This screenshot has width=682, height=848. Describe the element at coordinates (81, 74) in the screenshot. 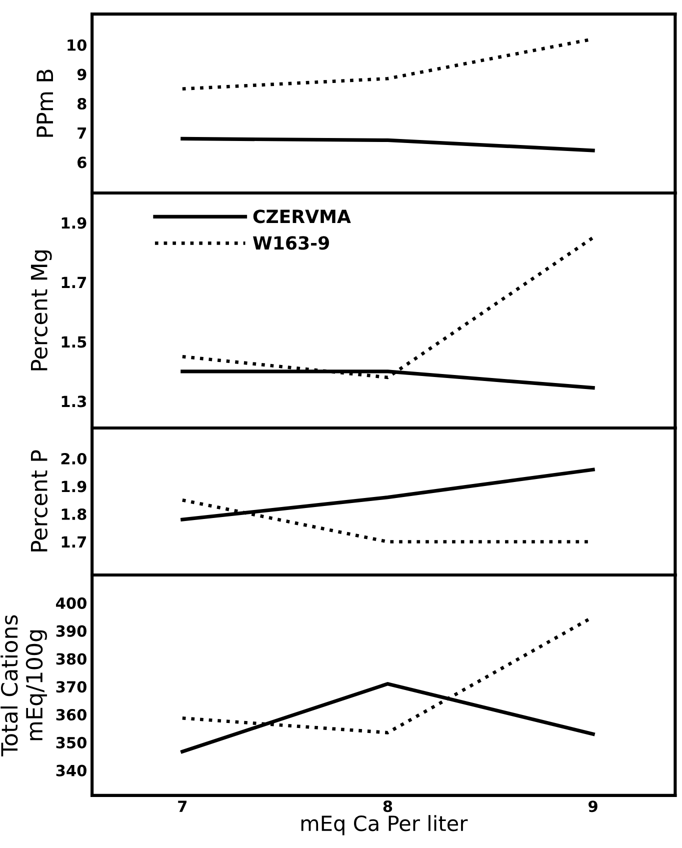

I see `y-tick-label: 9` at that location.